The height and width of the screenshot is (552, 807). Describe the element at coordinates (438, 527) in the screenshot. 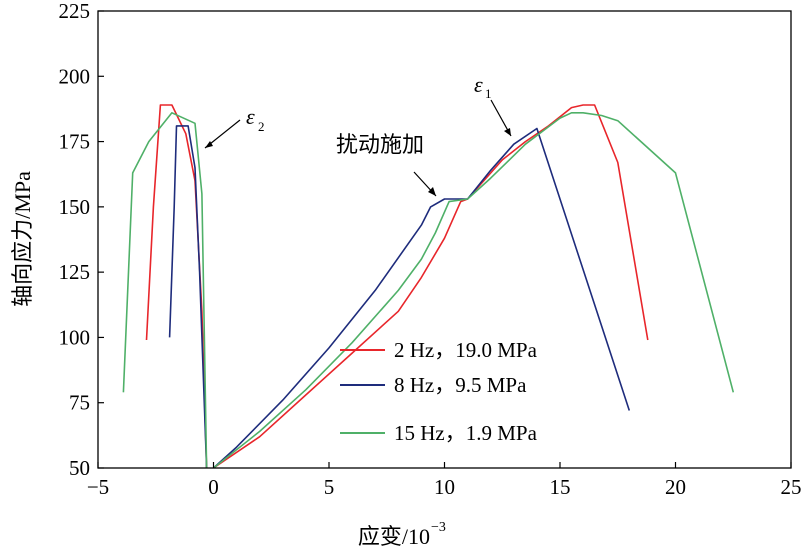

I see `x-axis-label-exponent: −3` at that location.